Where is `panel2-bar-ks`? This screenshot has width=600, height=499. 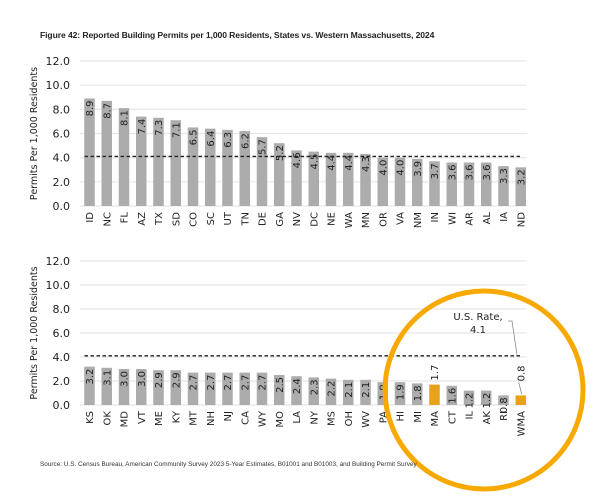 panel2-bar-ks is located at coordinates (89, 385).